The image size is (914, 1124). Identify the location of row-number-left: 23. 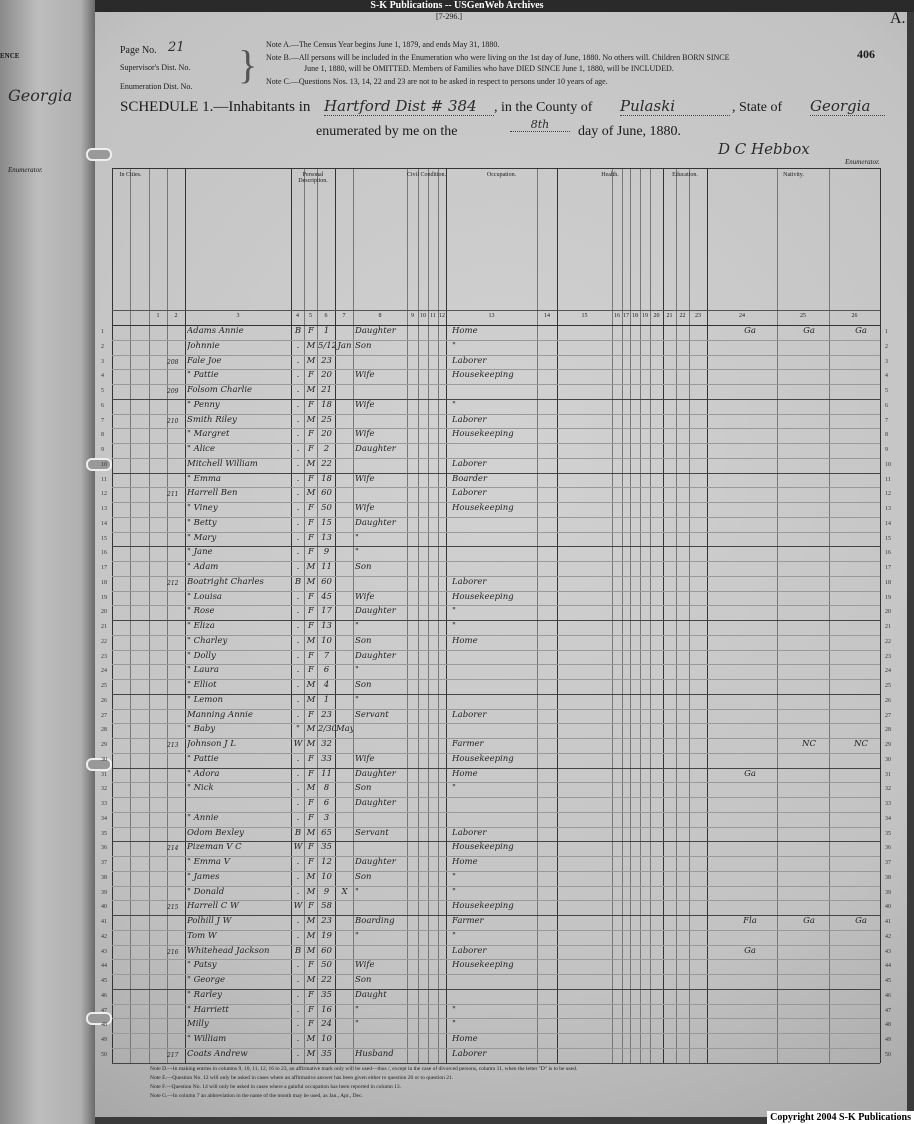
(104, 656).